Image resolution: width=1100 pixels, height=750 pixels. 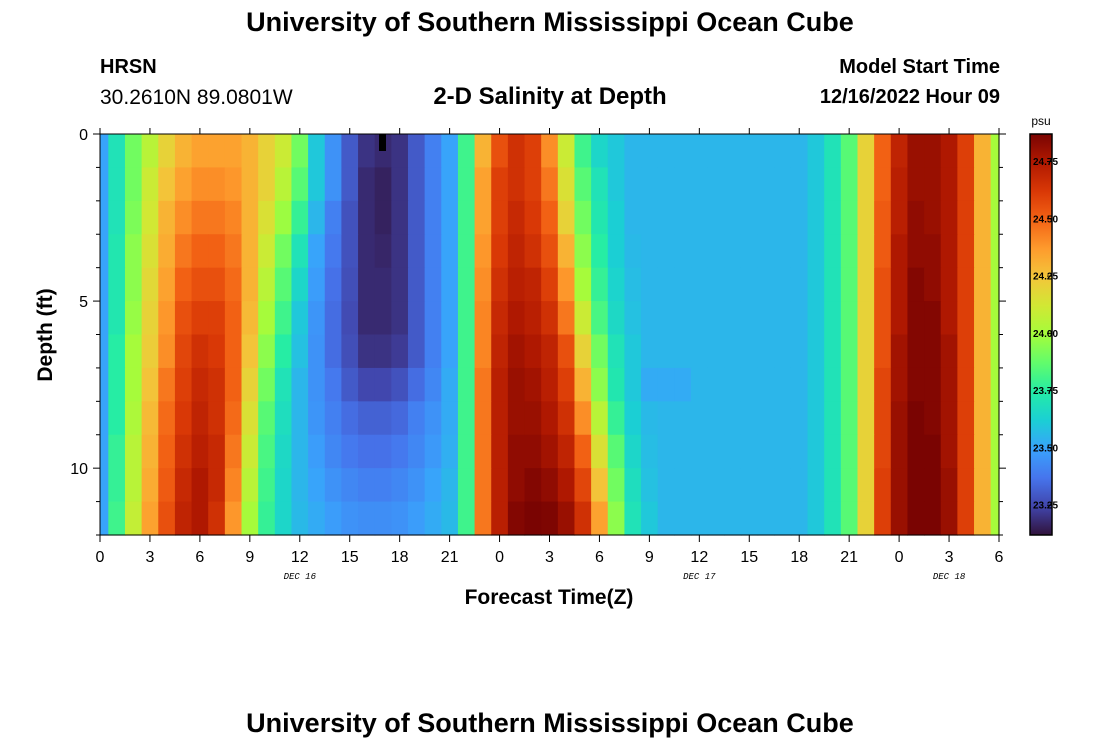 I want to click on colorbar-ticks: 24.75 24.50 24.25 24.00 23.75 23.50 23.25, so click(x=1045, y=334).